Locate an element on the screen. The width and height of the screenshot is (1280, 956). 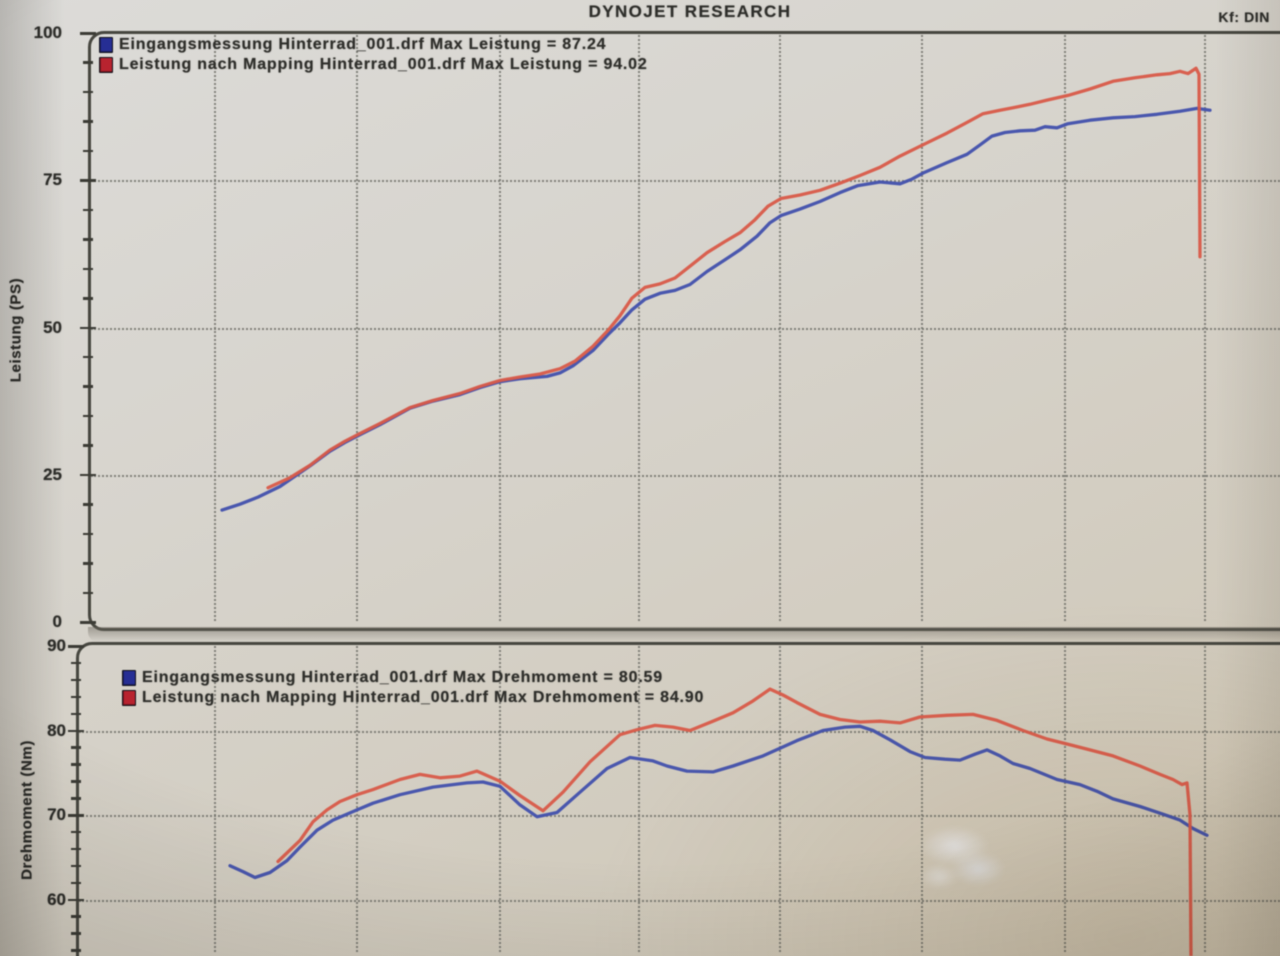
y-axis-tick-label: 0 is located at coordinates (57, 621).